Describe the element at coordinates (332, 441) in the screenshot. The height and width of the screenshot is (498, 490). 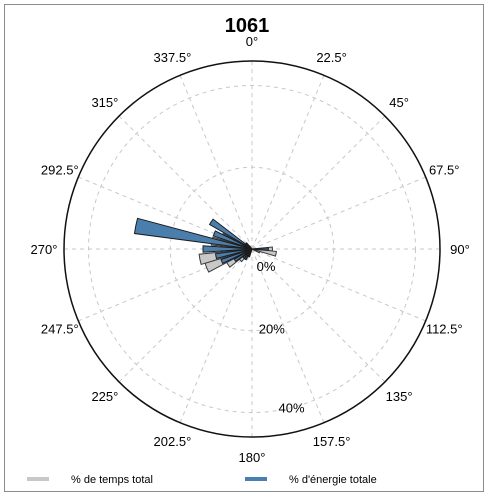
I see `direction-label: 157.5°` at that location.